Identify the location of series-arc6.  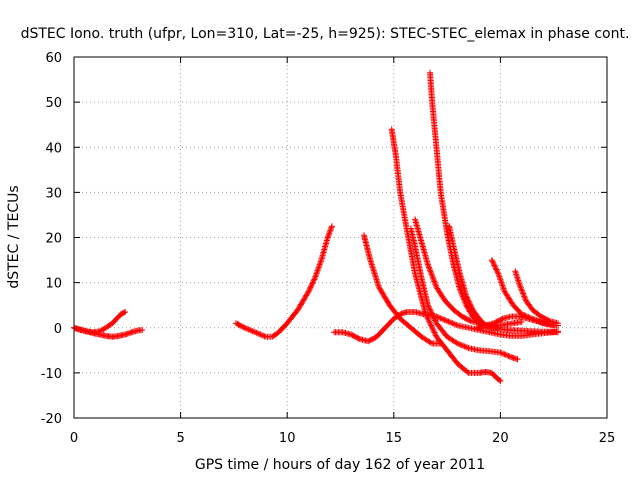
(446, 255).